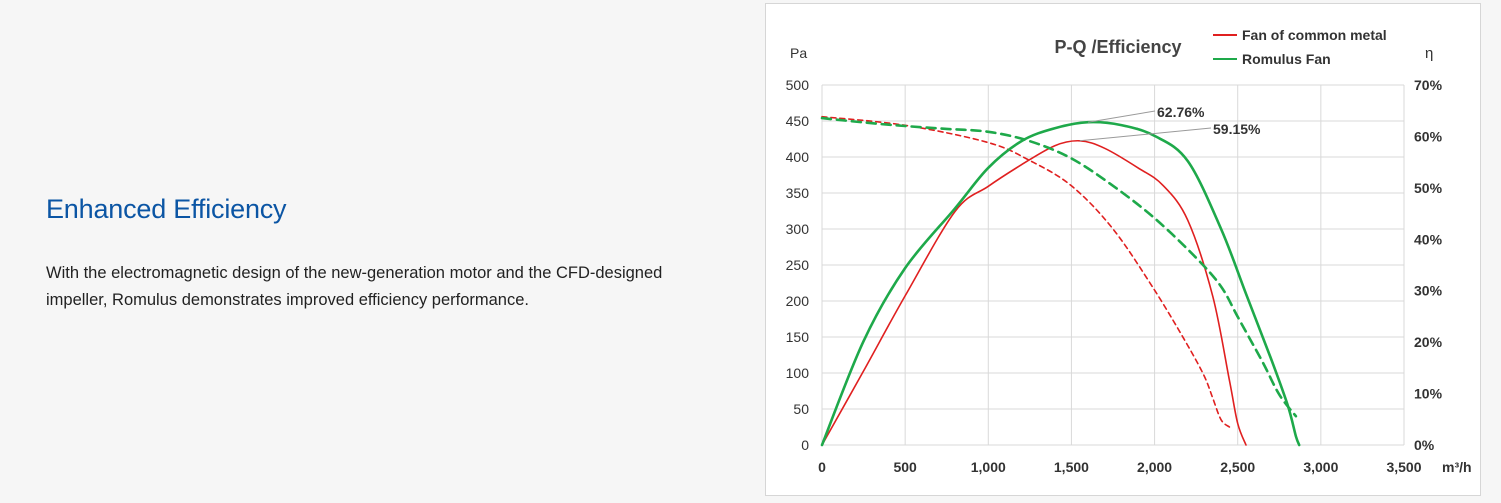 The image size is (1501, 503). What do you see at coordinates (798, 301) in the screenshot?
I see `y-tick-label: 200` at bounding box center [798, 301].